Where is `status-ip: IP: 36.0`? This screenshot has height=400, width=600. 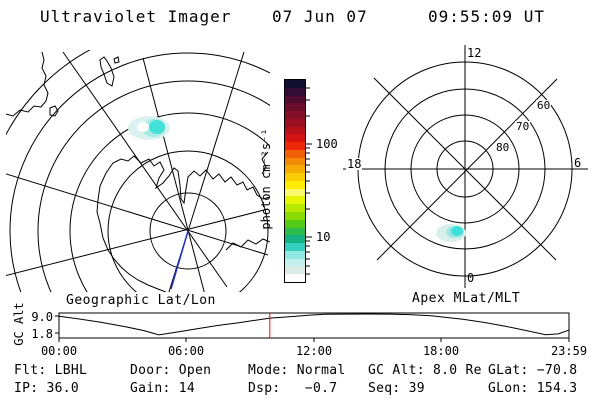
status-ip: IP: 36.0 is located at coordinates (47, 388).